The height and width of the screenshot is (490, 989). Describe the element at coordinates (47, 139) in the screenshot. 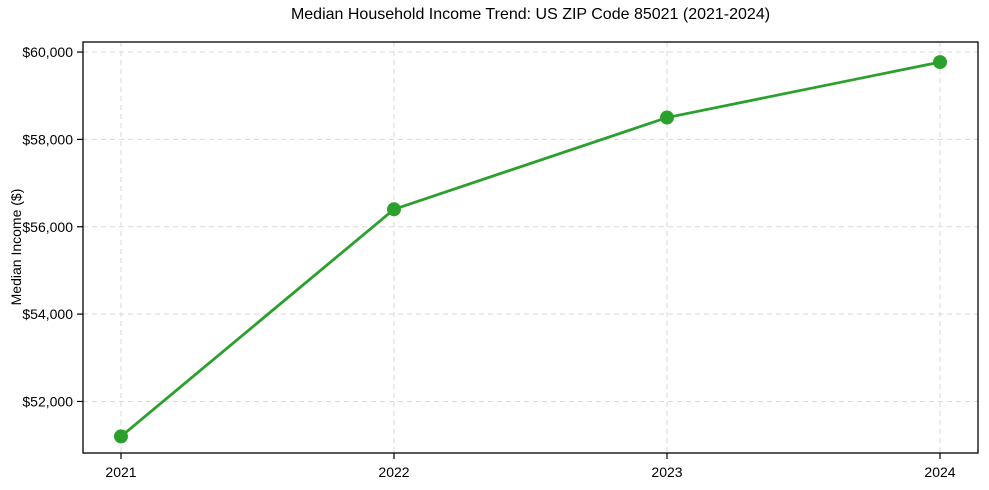

I see `y-tick-label: $58,000` at that location.